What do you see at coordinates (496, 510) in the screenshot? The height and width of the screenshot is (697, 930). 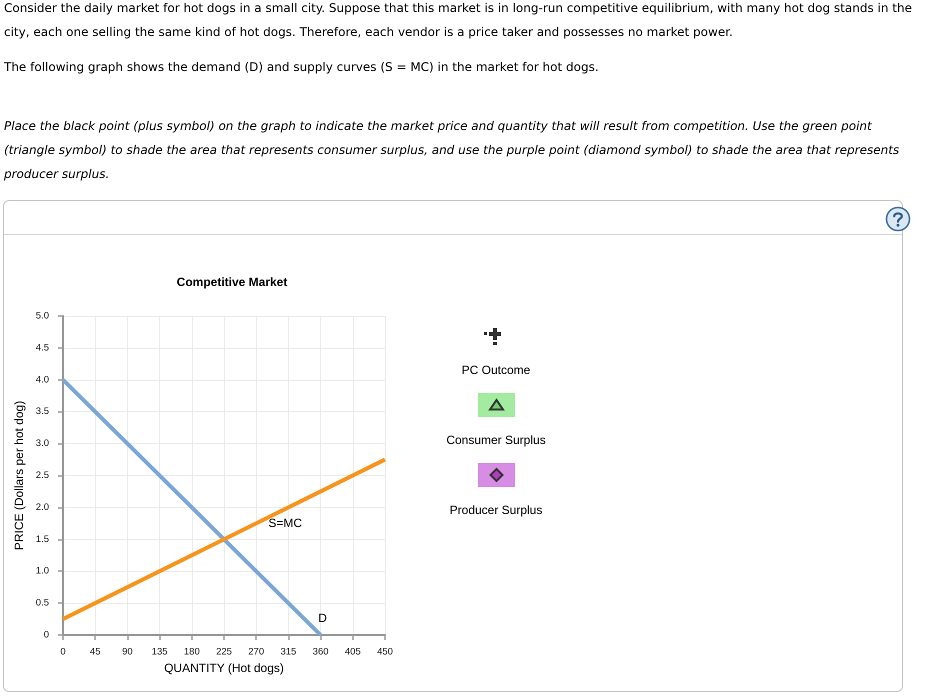 I see `text: Producer Surplus` at bounding box center [496, 510].